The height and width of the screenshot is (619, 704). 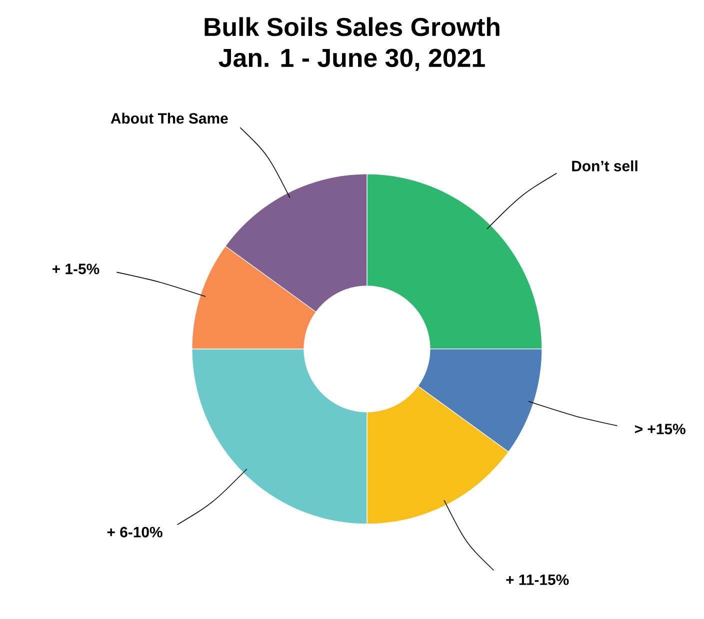 I want to click on slice-label: Don’t sell, so click(x=605, y=166).